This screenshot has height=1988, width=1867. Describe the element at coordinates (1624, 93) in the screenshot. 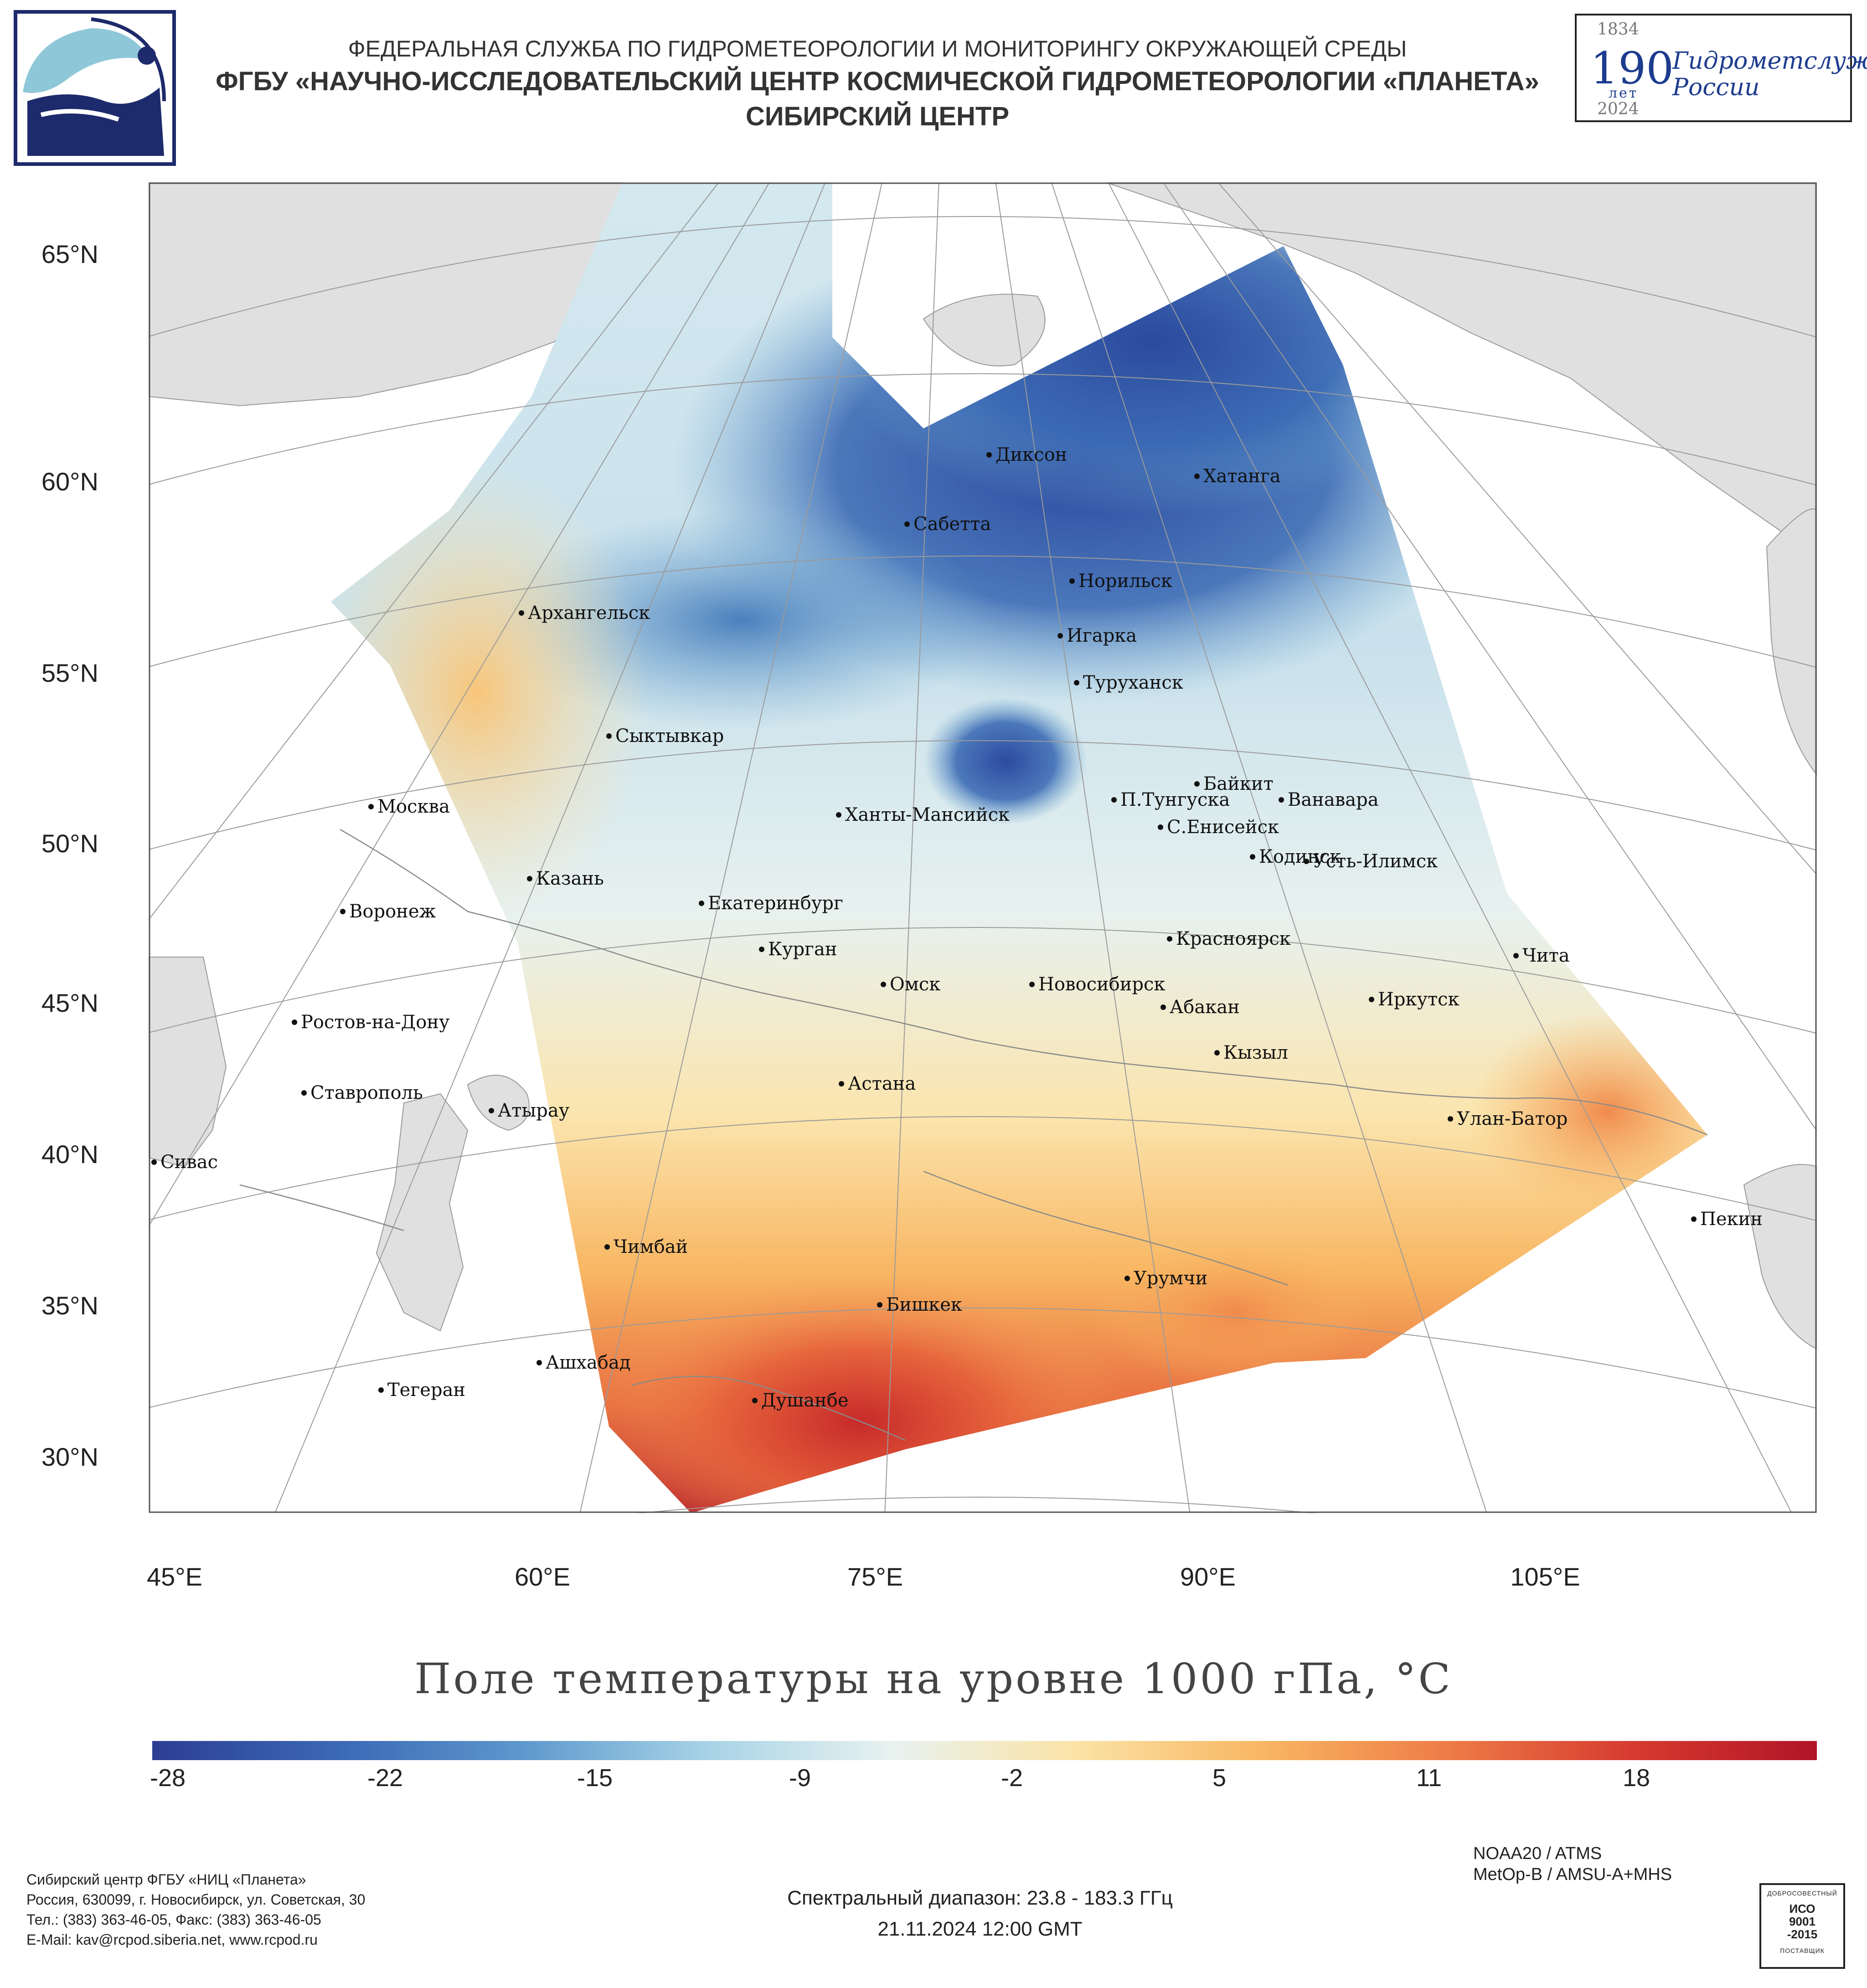

I see `badge-years-word: лет` at that location.